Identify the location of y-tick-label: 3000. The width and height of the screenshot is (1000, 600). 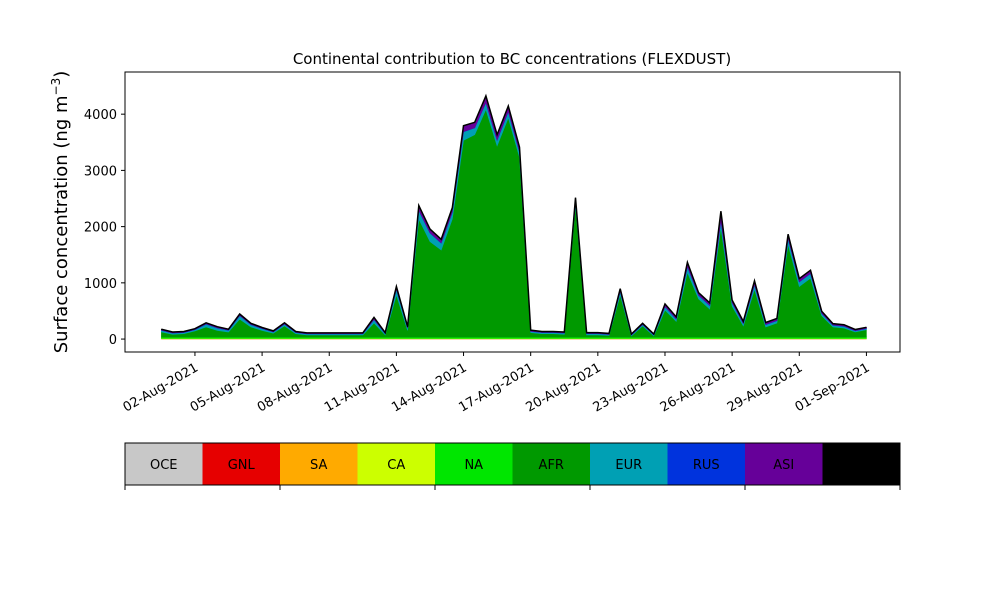
(100, 171).